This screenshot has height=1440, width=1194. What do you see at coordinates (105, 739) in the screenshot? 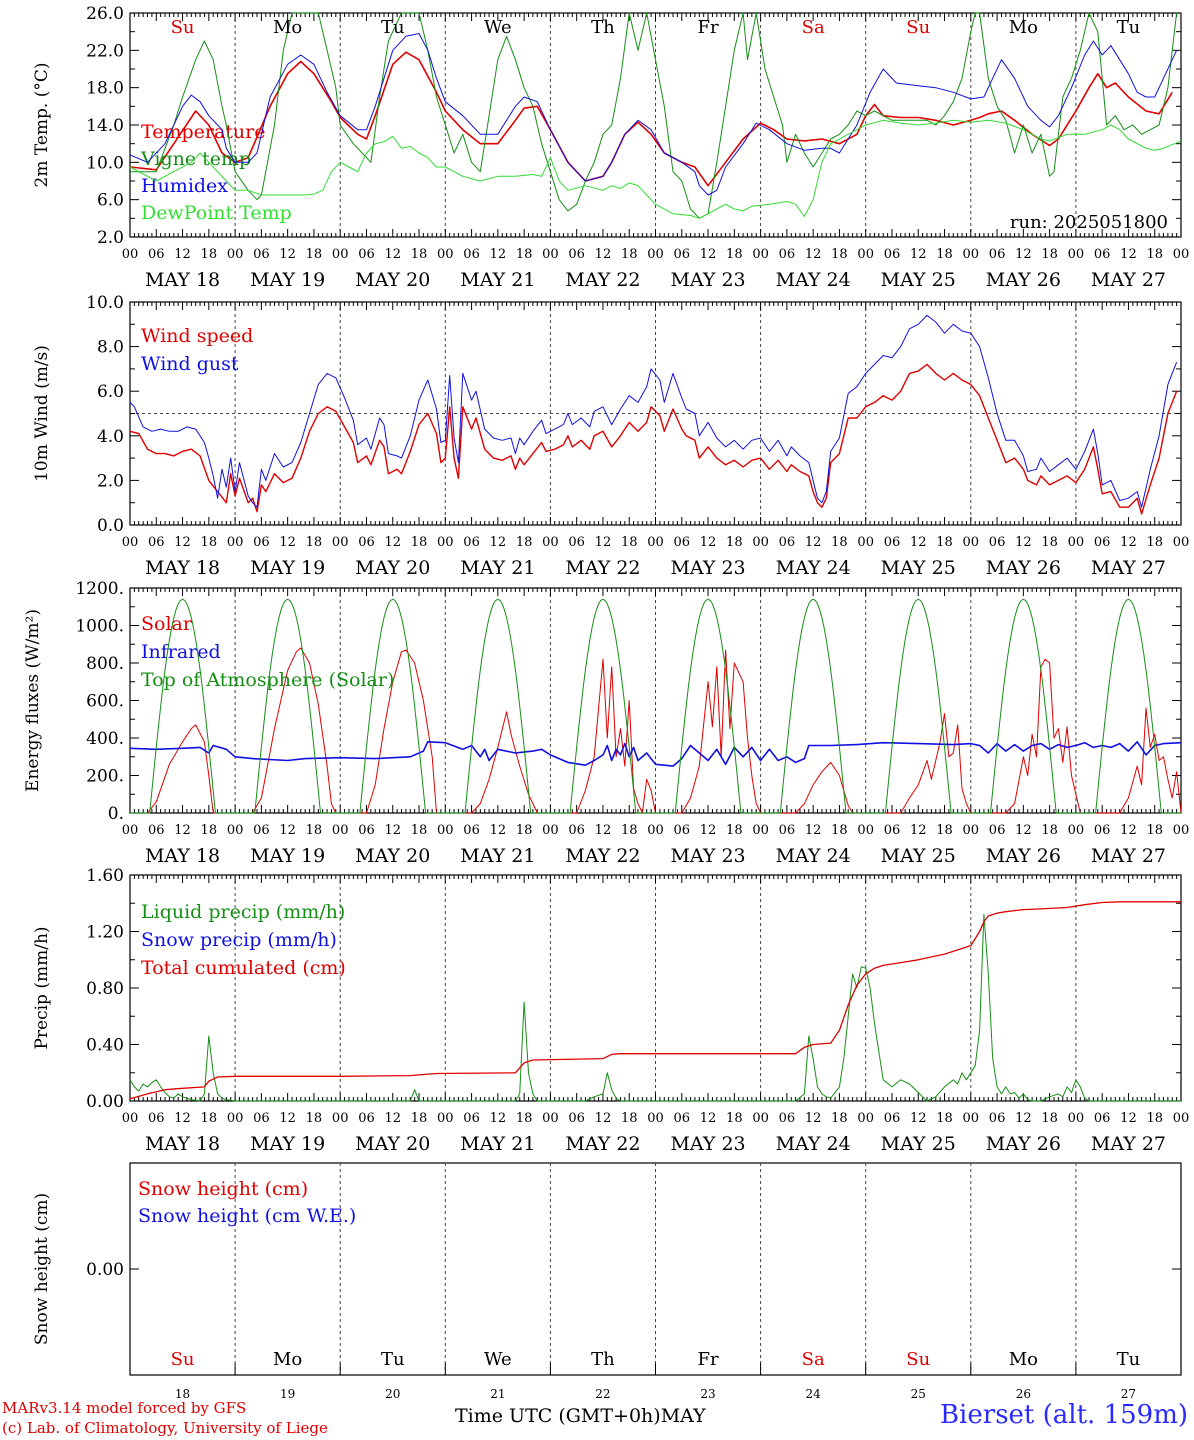
I see `y-tick-label: 400.` at bounding box center [105, 739].